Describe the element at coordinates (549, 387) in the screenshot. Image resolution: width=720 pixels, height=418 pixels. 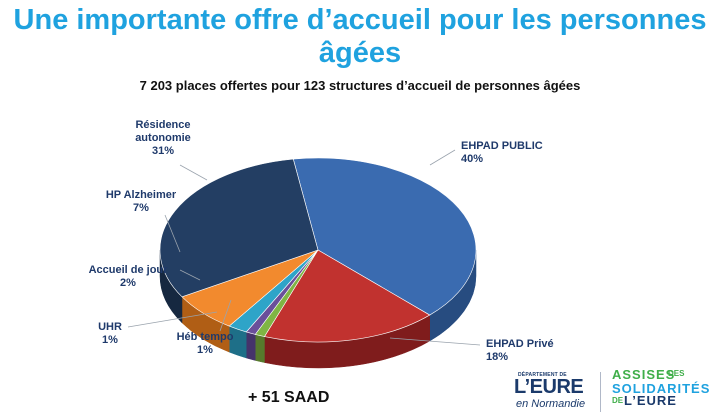
I see `logo-big-text: L’EURE` at that location.